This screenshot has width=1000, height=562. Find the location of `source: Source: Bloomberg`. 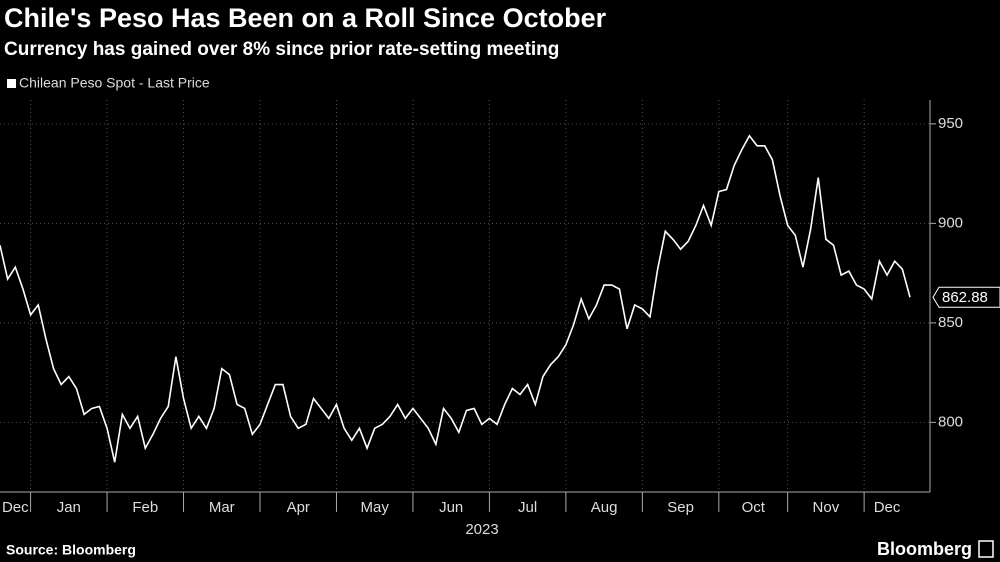

source: Source: Bloomberg is located at coordinates (71, 550).